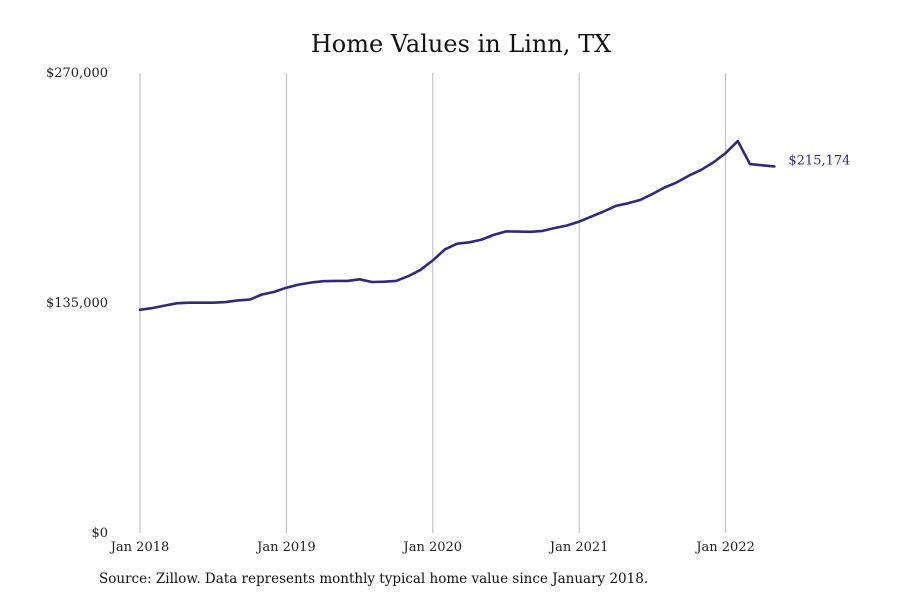 The image size is (900, 600). I want to click on x-tick-label: Jan 2019, so click(285, 547).